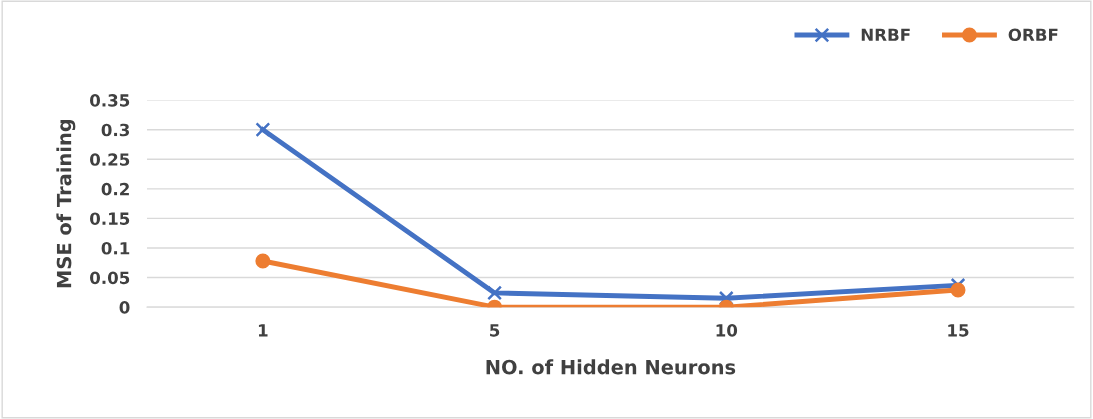  I want to click on legend-label: ORBF, so click(1033, 35).